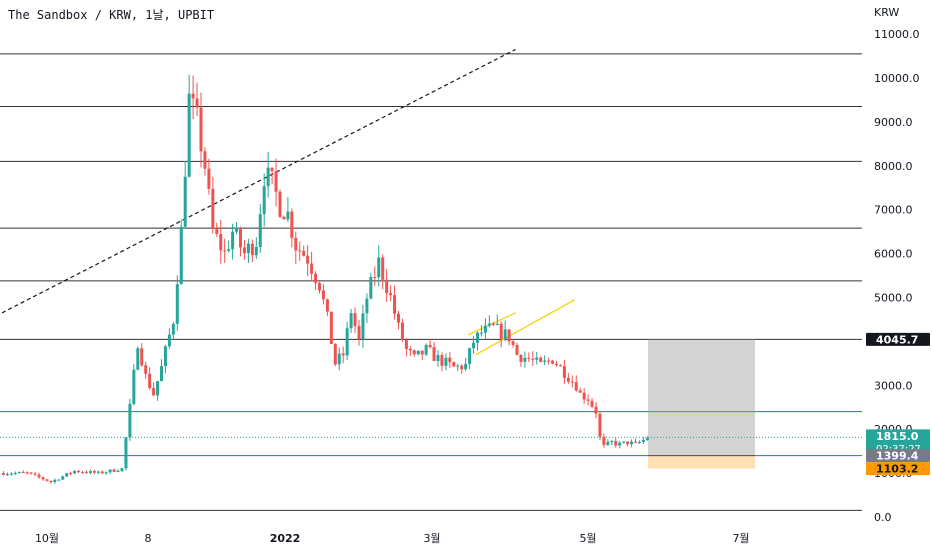 This screenshot has width=932, height=550. Describe the element at coordinates (886, 12) in the screenshot. I see `currency-label: KRW` at that location.